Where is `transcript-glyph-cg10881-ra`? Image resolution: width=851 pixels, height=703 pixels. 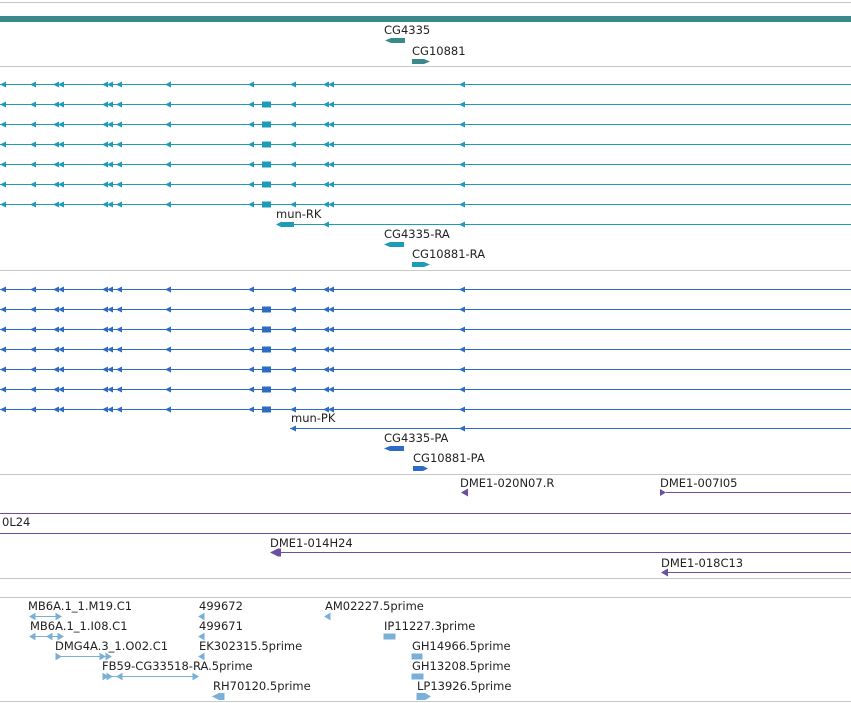 transcript-glyph-cg10881-ra is located at coordinates (421, 264).